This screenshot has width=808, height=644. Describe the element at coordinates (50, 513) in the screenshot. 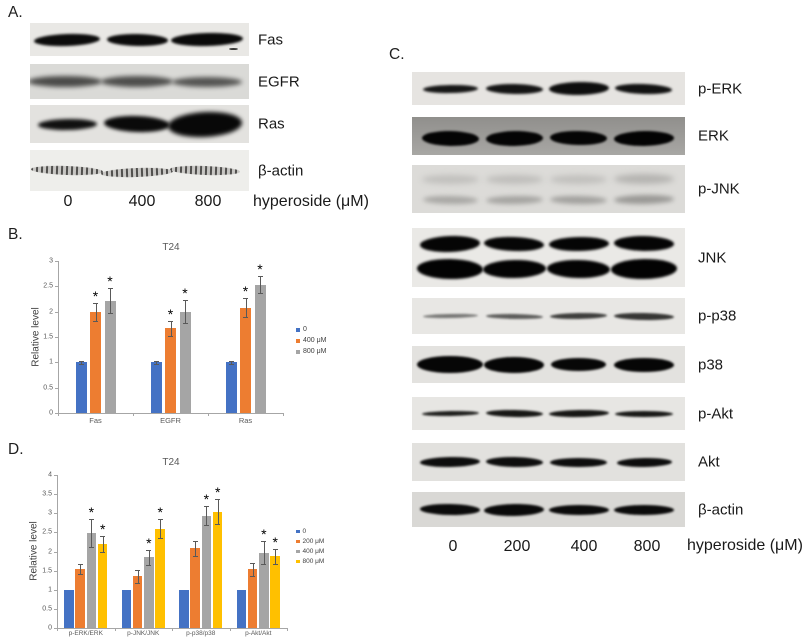

I see `y-tick-label: 3` at that location.